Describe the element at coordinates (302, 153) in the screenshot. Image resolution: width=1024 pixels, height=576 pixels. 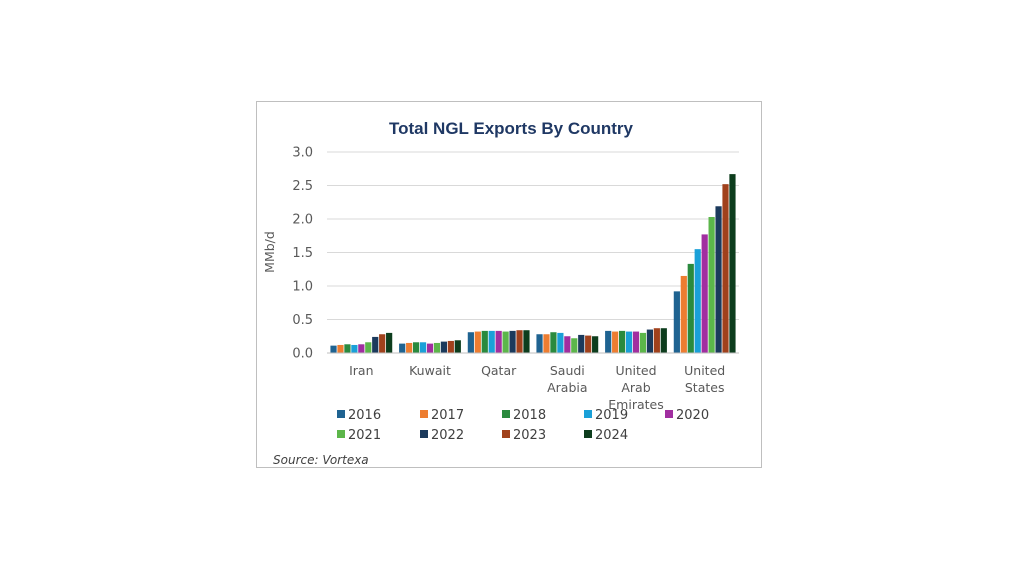
I see `y-tick-label: 3.0` at that location.